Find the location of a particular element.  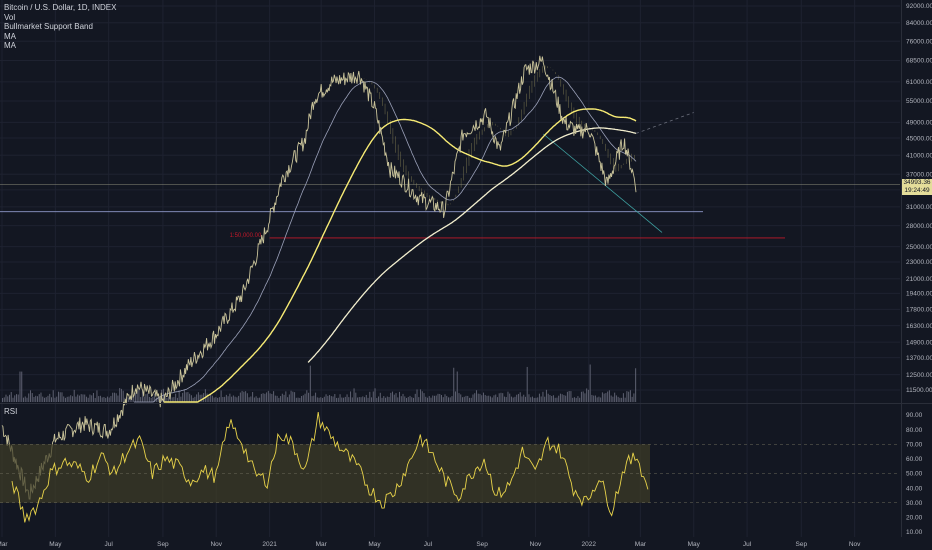

rsi-tick-label: 40.00 is located at coordinates (914, 488).